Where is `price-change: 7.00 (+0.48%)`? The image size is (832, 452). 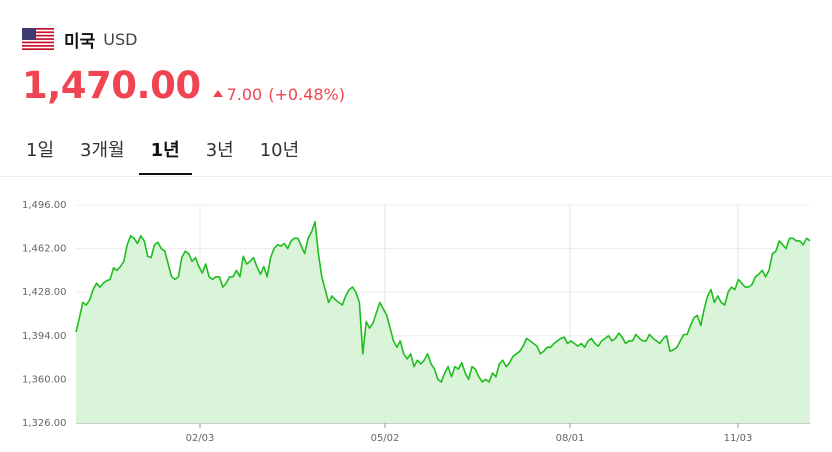
price-change: 7.00 (+0.48%) is located at coordinates (278, 94).